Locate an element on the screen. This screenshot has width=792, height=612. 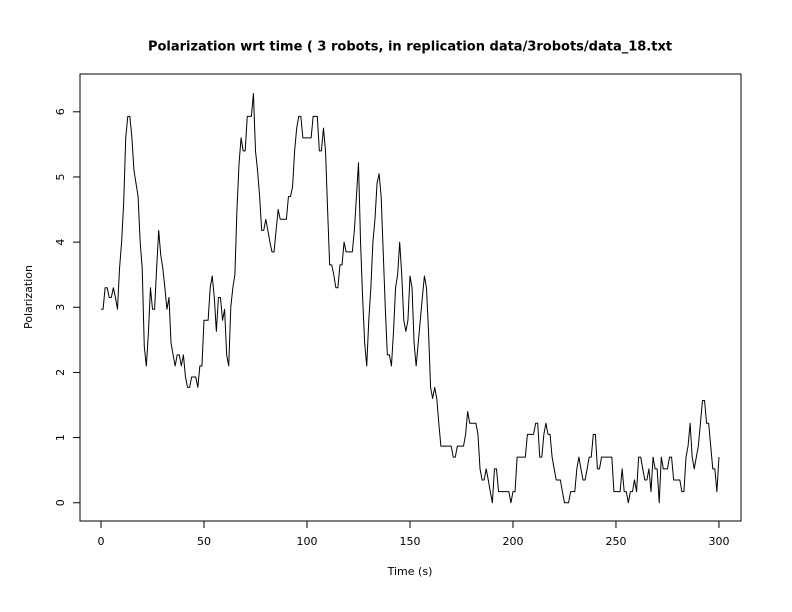
x-tick-label: 100 is located at coordinates (306, 541).